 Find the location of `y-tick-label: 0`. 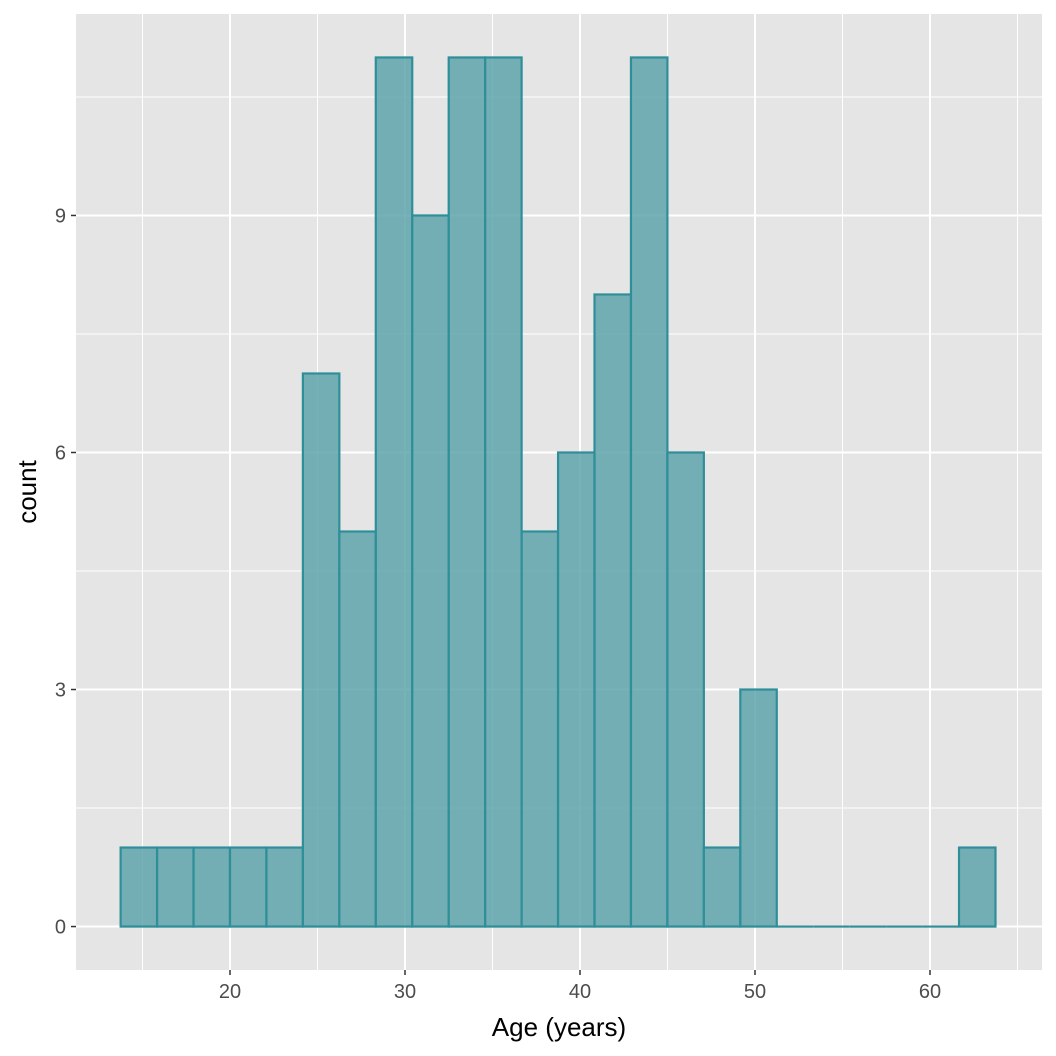

y-tick-label: 0 is located at coordinates (60, 928).